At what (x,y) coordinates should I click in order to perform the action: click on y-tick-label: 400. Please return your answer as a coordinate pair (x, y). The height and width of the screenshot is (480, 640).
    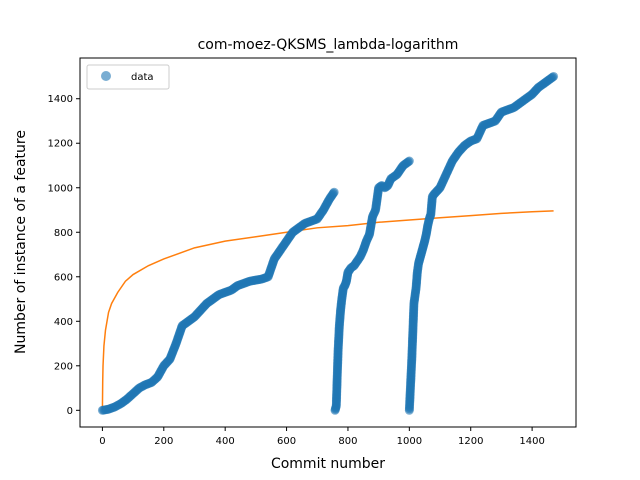
    Looking at the image, I should click on (63, 322).